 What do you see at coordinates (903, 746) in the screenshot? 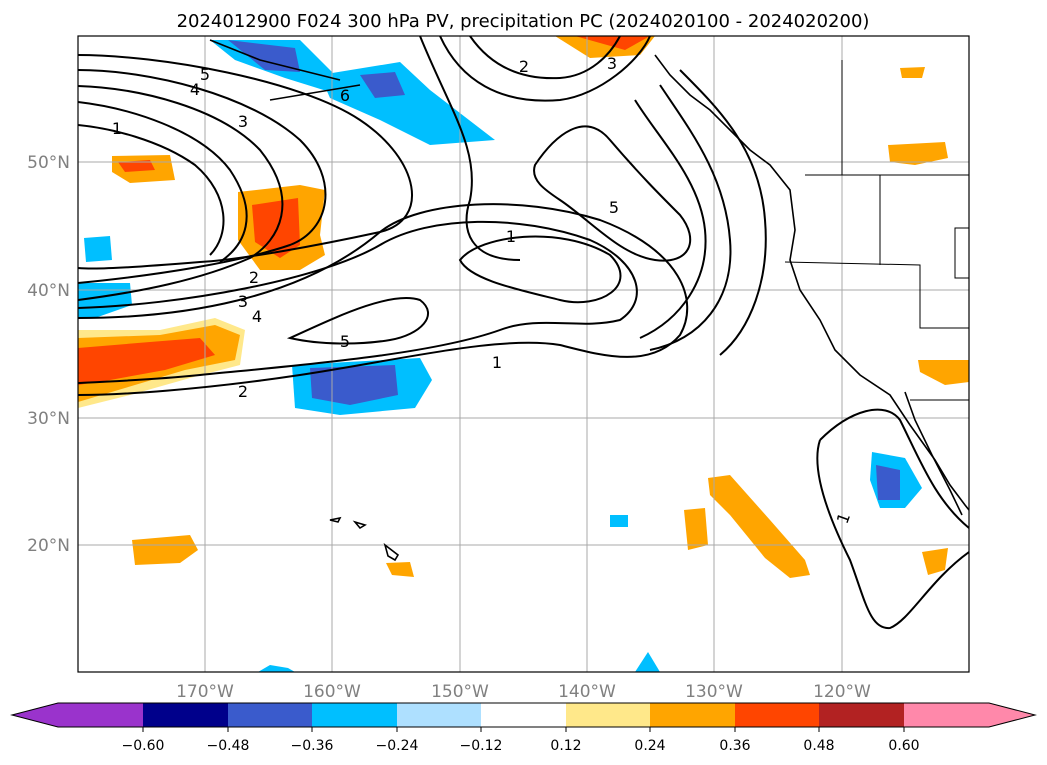
I see `colorbar-tick-label: 0.60` at bounding box center [903, 746].